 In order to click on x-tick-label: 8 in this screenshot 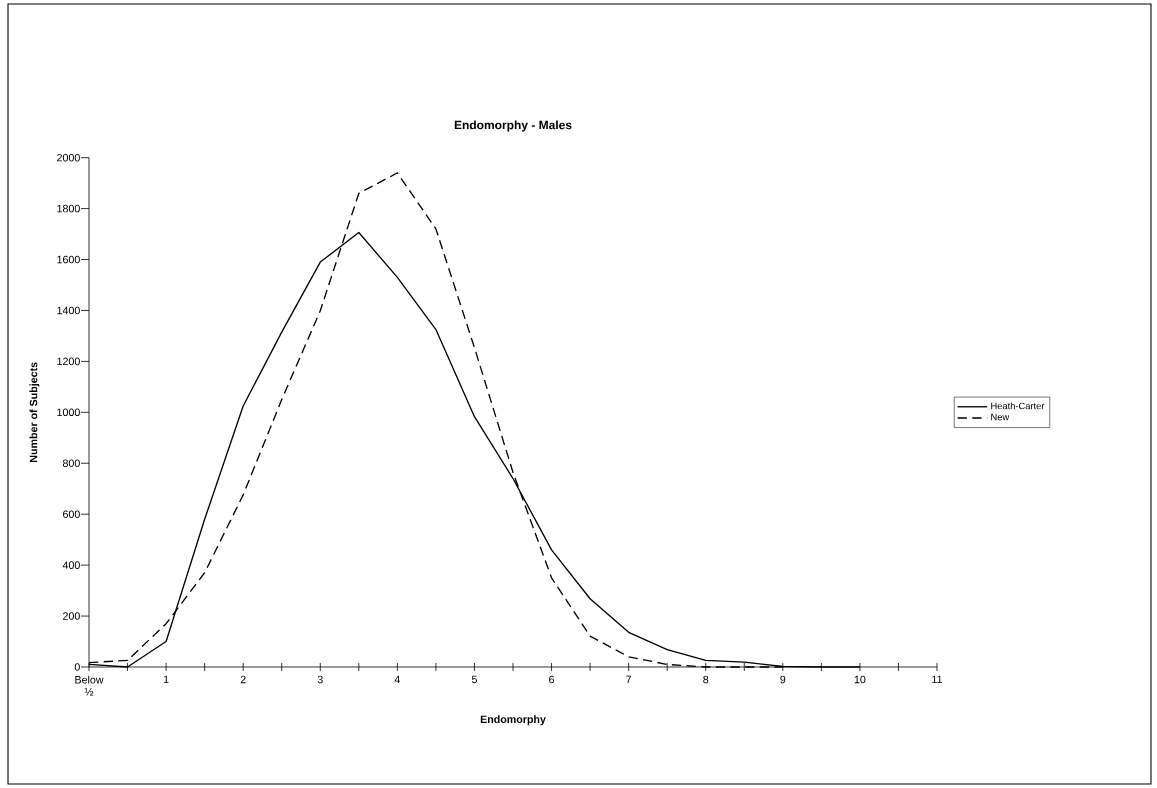, I will do `click(706, 679)`.